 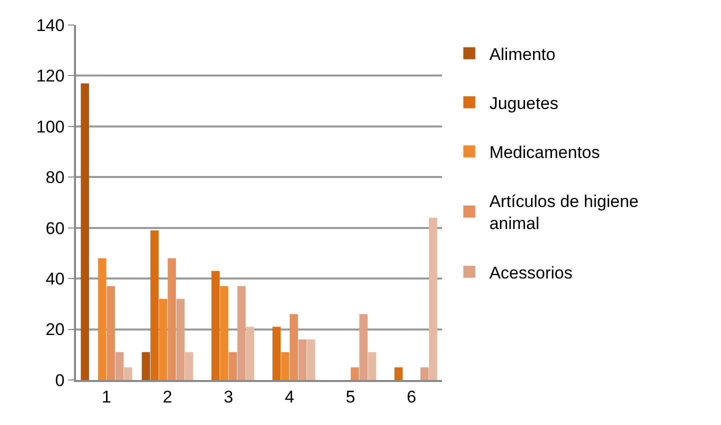 What do you see at coordinates (351, 396) in the screenshot?
I see `x-tick-label: 5` at bounding box center [351, 396].